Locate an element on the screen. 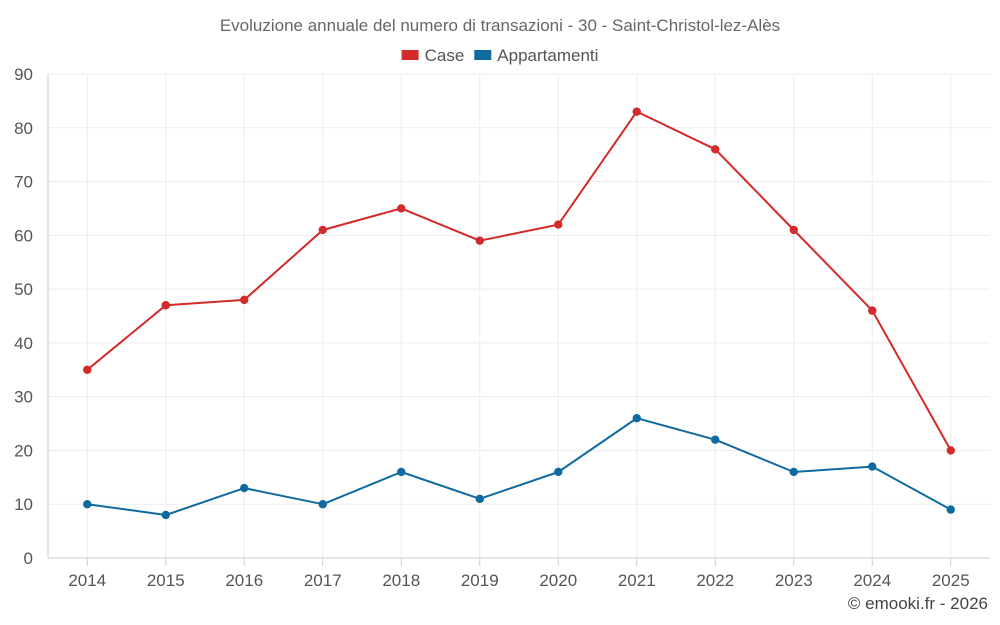 This screenshot has width=1000, height=625. series-line is located at coordinates (519, 466).